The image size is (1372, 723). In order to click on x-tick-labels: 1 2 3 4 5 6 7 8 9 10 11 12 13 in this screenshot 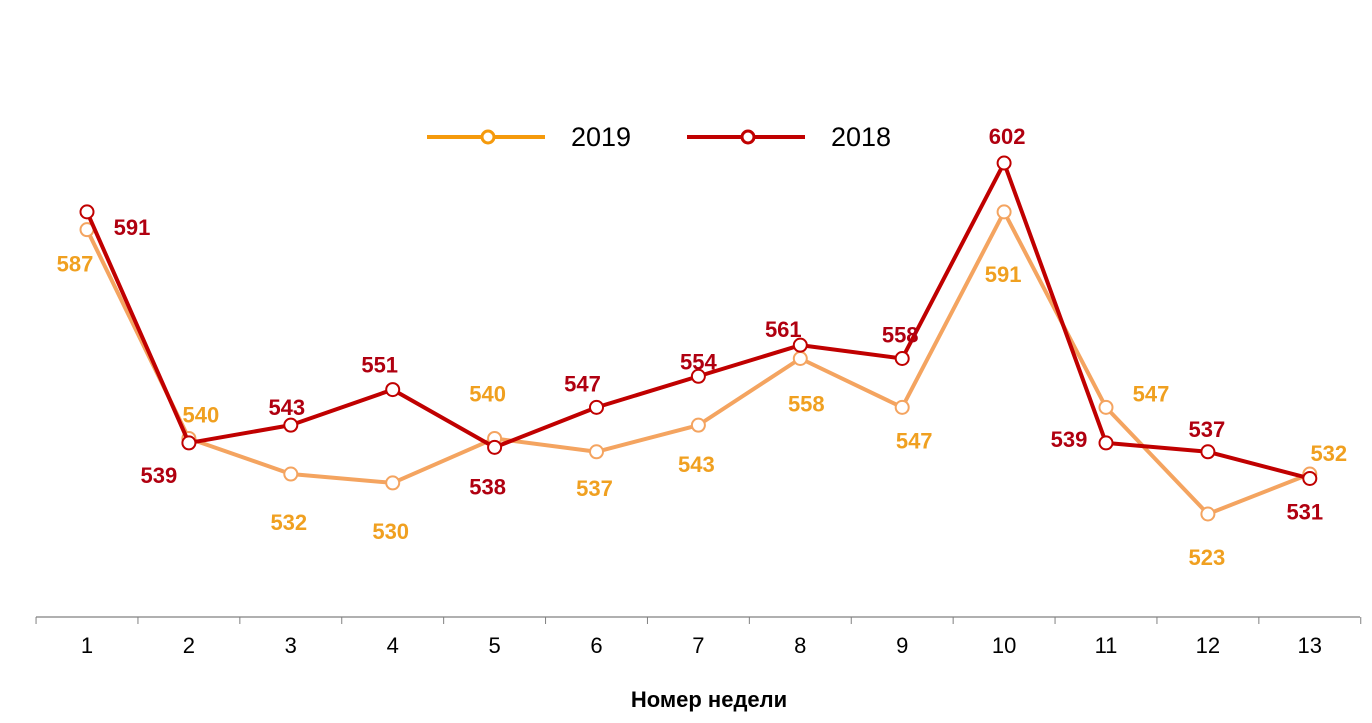, I will do `click(701, 645)`.